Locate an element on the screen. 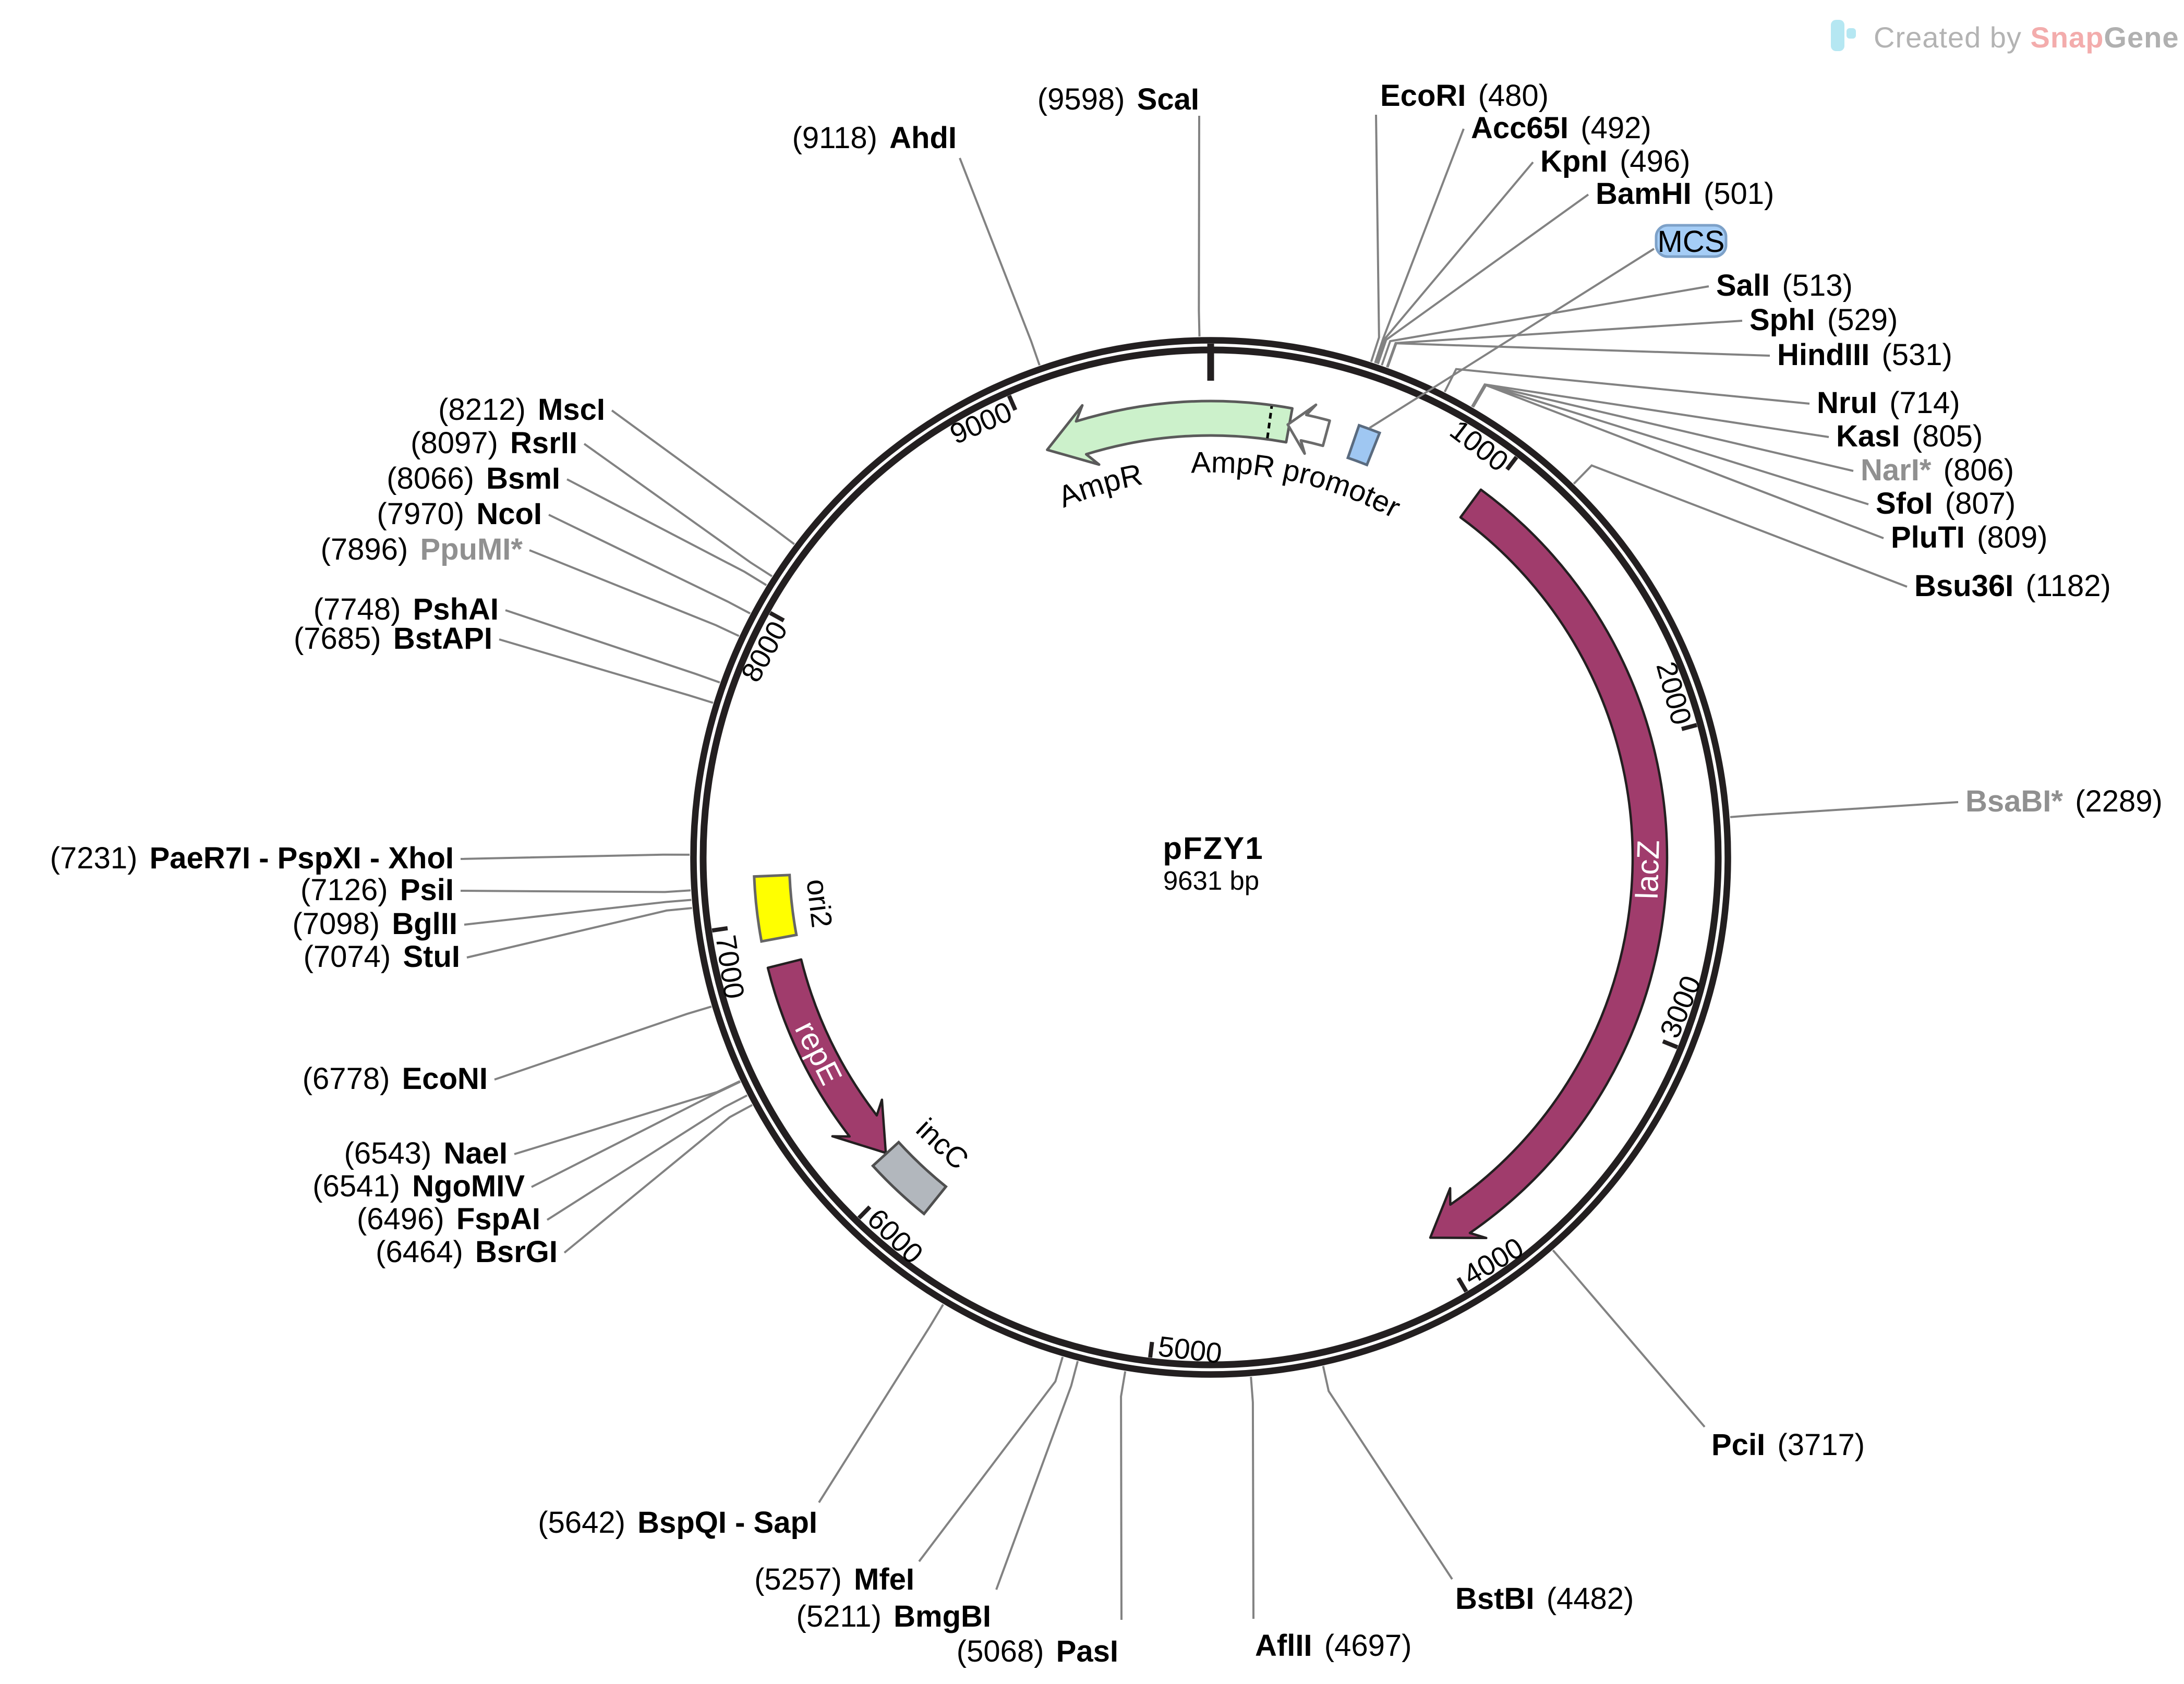 Image resolution: width=2184 pixels, height=1684 pixels. svg-text: EcoRI (480) is located at coordinates (1464, 96).